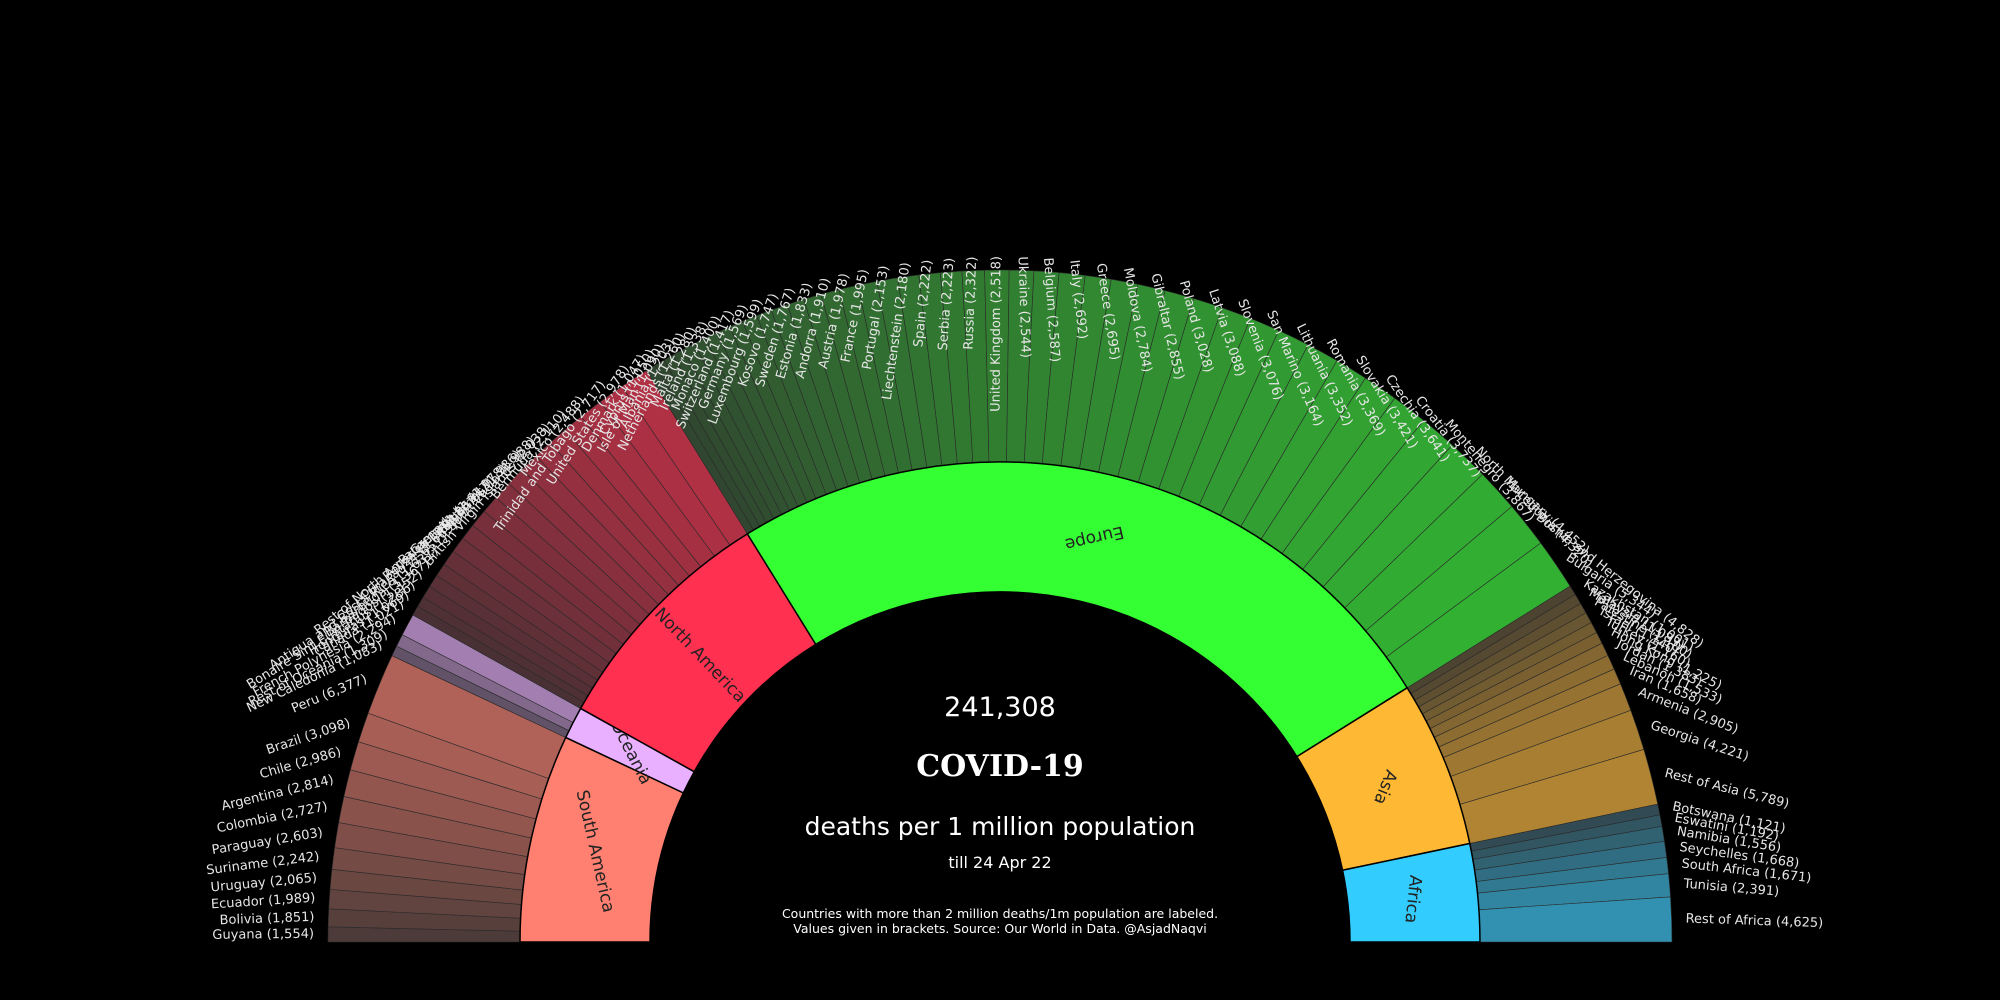  What do you see at coordinates (1000, 766) in the screenshot?
I see `chart-title: COVID-19` at bounding box center [1000, 766].